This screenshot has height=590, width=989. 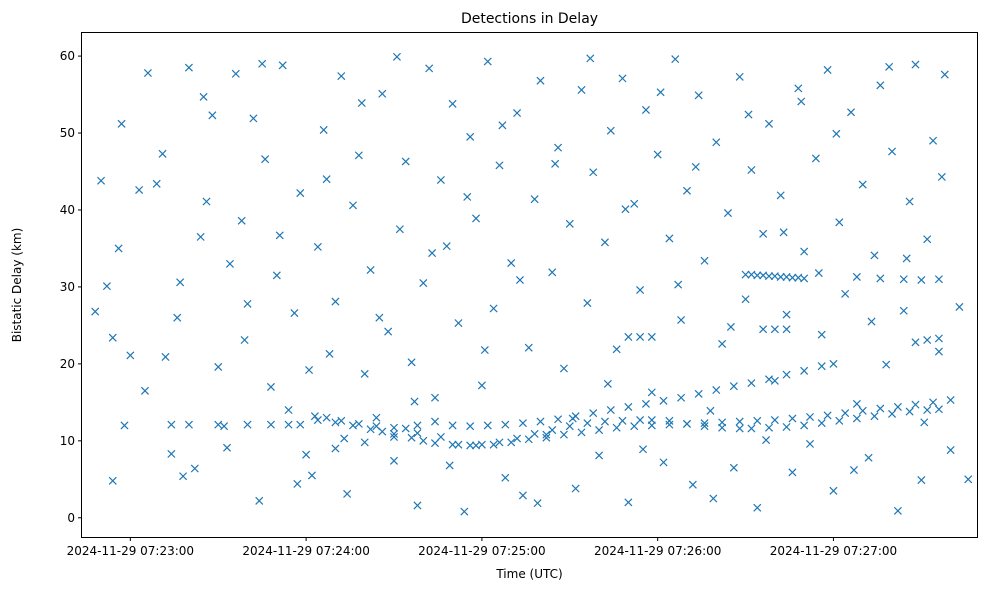 What do you see at coordinates (67, 364) in the screenshot?
I see `y-tick-label-2: 20` at bounding box center [67, 364].